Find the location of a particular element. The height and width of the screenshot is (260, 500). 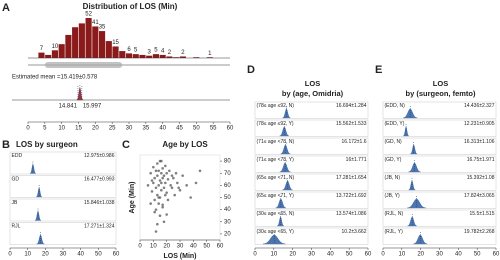

row-label: (EDD, N) is located at coordinates (395, 106).